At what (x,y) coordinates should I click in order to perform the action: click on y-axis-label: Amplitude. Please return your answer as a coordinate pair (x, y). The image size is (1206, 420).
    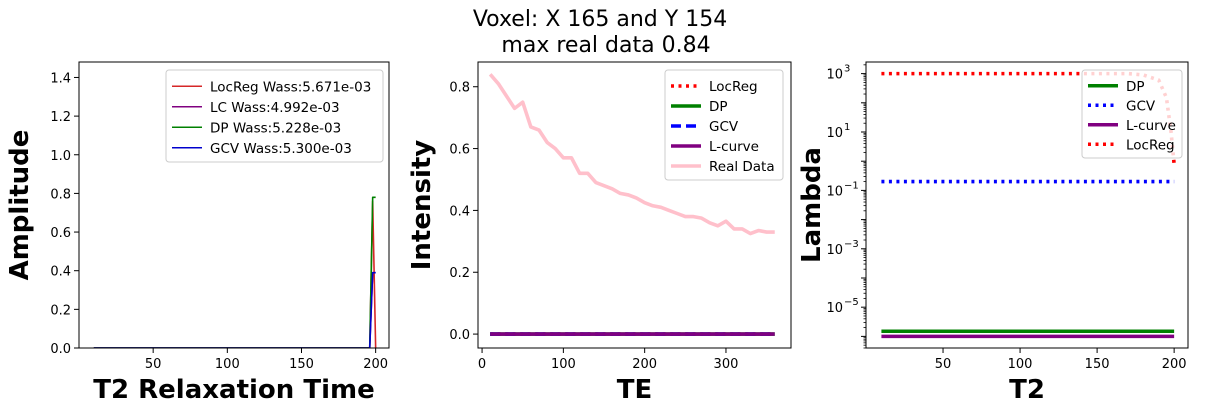
    Looking at the image, I should click on (20, 205).